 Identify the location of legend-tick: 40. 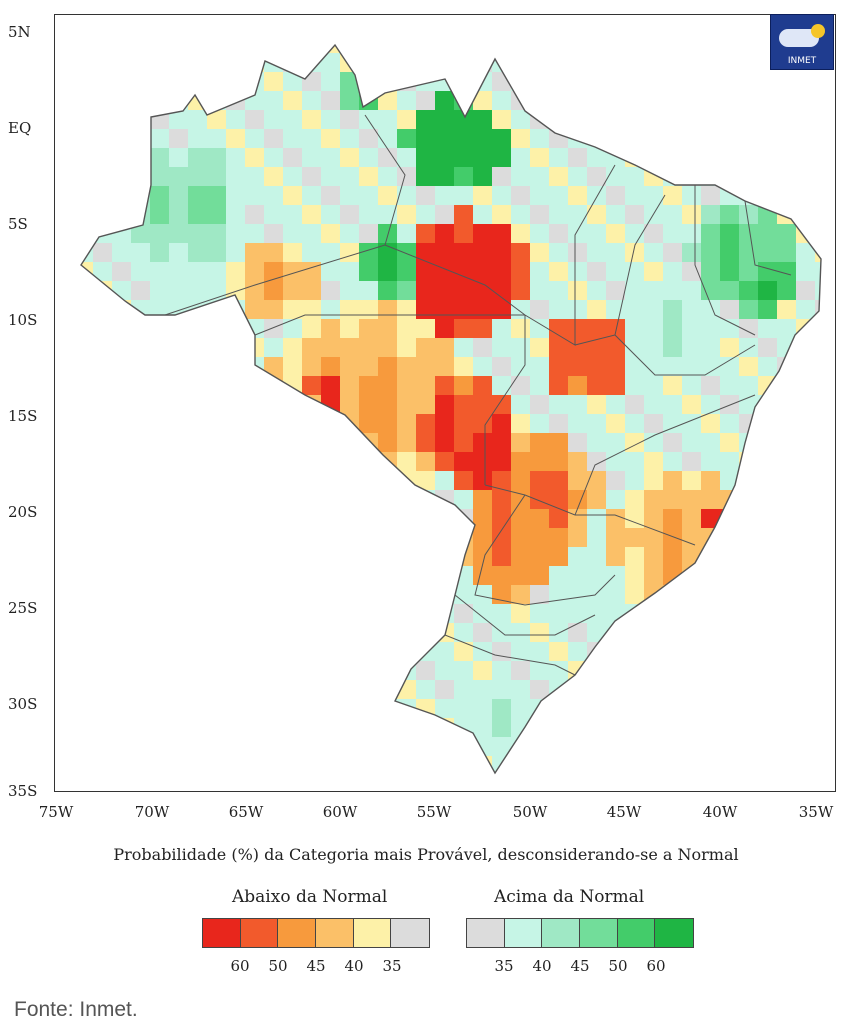
(542, 966).